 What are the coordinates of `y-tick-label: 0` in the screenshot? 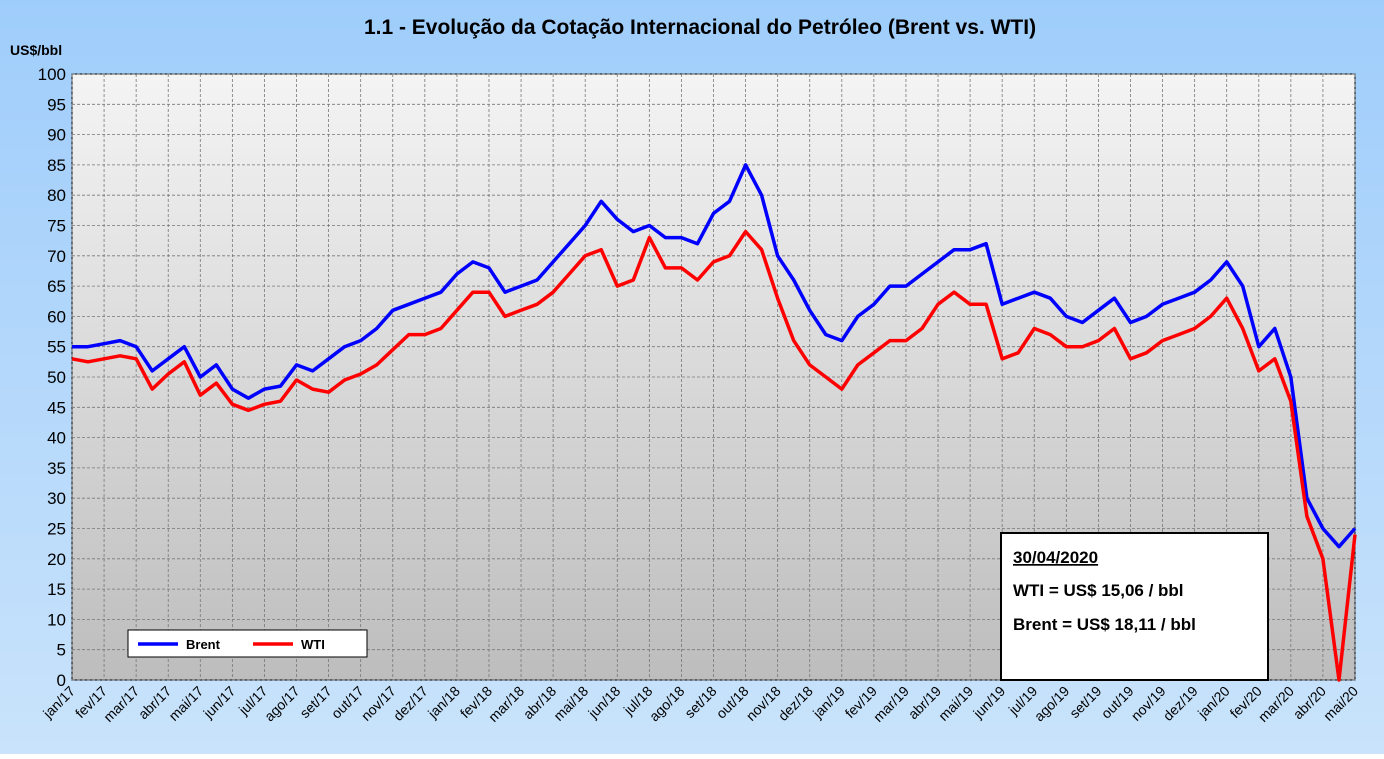 It's located at (61, 680).